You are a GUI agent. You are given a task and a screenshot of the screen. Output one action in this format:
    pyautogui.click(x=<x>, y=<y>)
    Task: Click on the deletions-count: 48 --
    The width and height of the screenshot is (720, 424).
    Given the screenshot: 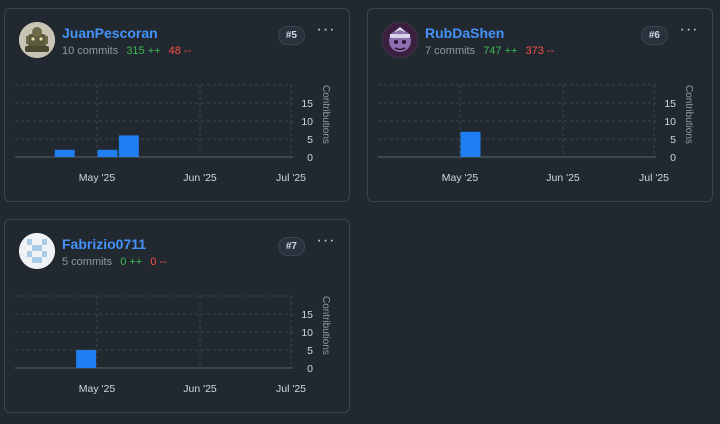 What is the action you would take?
    pyautogui.click(x=180, y=51)
    